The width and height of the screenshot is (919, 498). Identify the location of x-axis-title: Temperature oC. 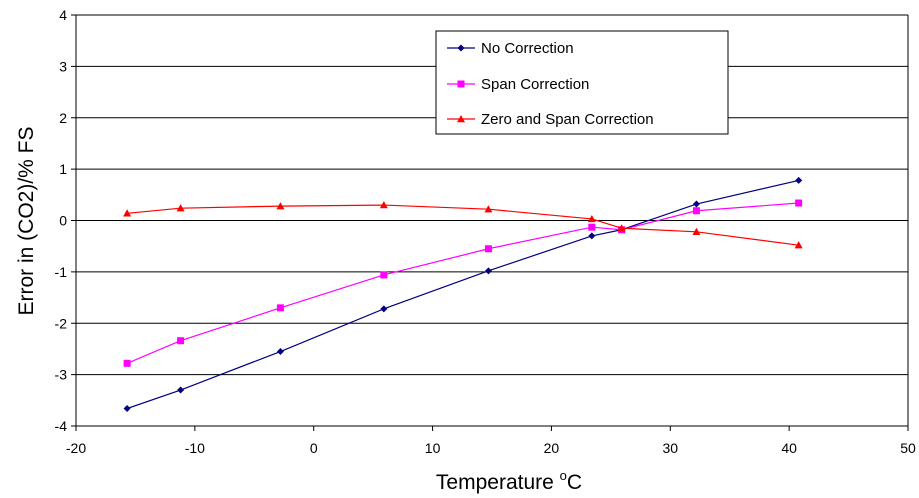
(509, 481).